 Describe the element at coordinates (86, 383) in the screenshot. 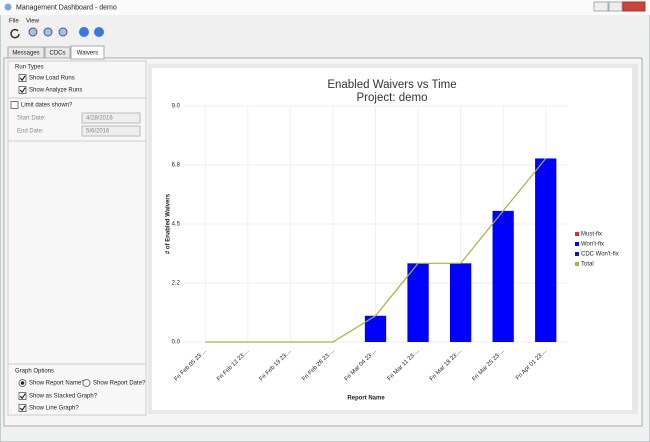

I see `radio-button` at that location.